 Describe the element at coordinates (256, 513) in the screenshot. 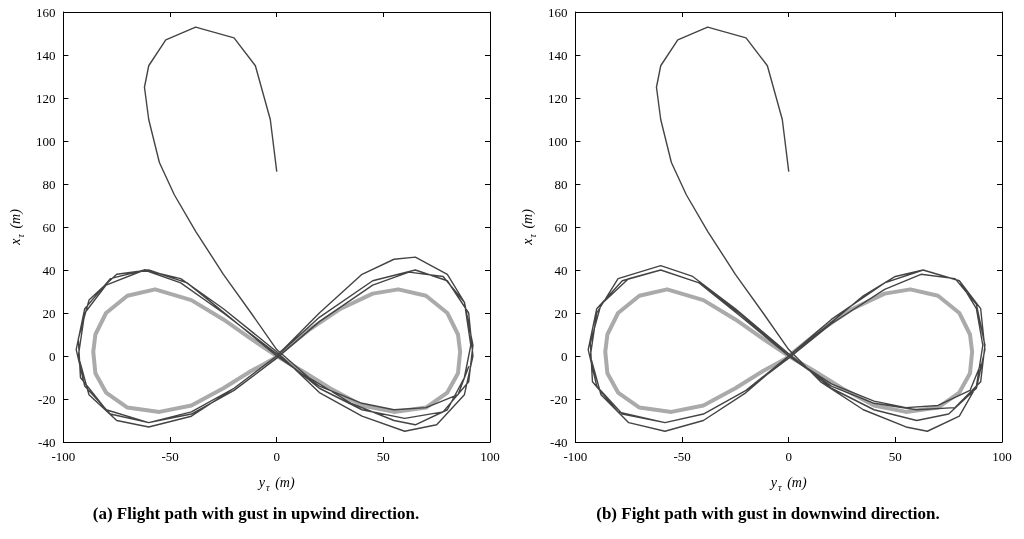

I see `text: (a) Flight path with gust in upwind direction.` at that location.